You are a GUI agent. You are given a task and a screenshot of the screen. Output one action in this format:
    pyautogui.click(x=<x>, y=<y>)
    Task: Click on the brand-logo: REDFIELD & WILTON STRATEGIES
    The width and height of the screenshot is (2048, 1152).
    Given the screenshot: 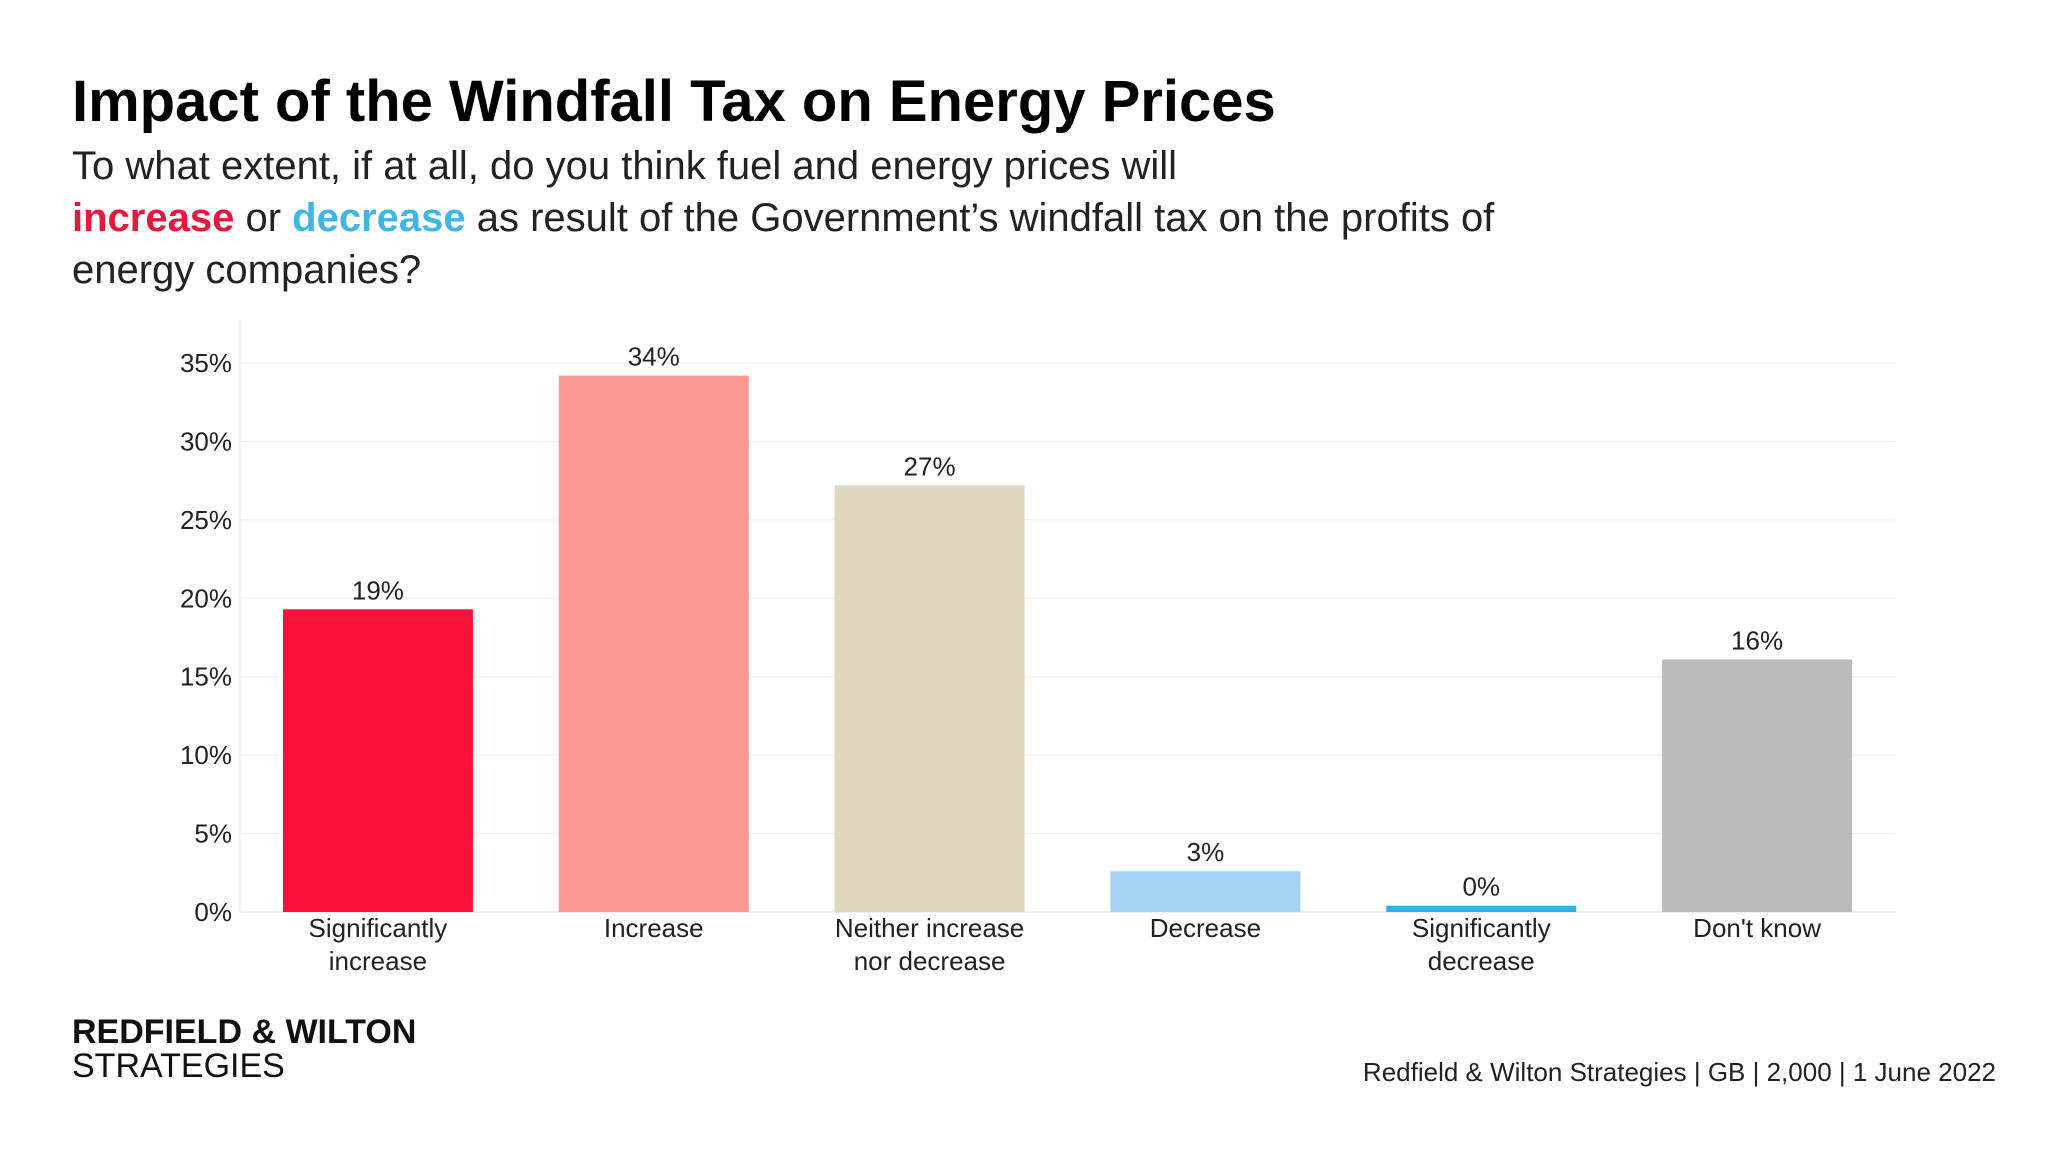 What is the action you would take?
    pyautogui.click(x=244, y=1049)
    